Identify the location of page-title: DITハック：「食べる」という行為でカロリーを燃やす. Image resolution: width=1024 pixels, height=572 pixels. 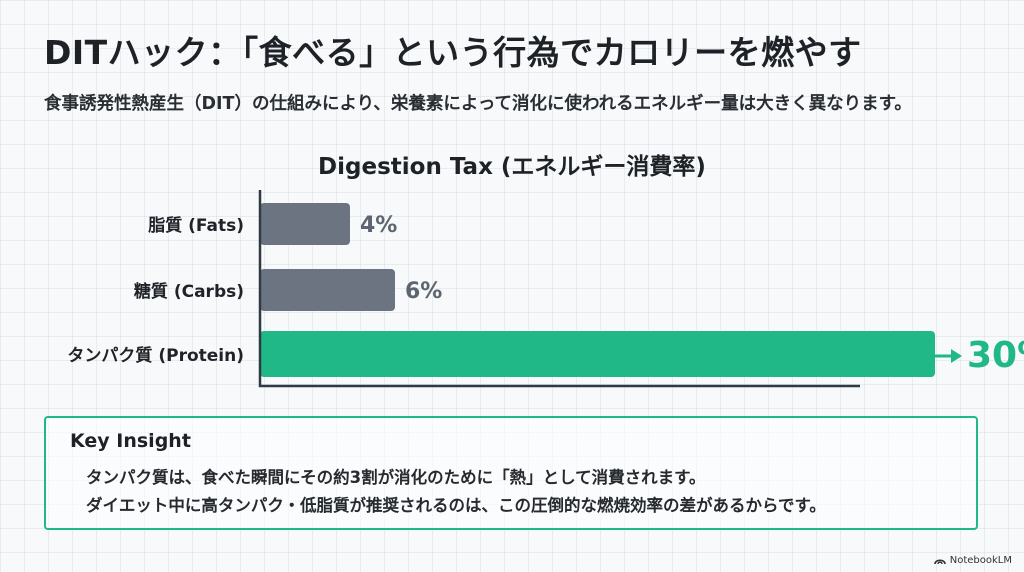
(453, 52).